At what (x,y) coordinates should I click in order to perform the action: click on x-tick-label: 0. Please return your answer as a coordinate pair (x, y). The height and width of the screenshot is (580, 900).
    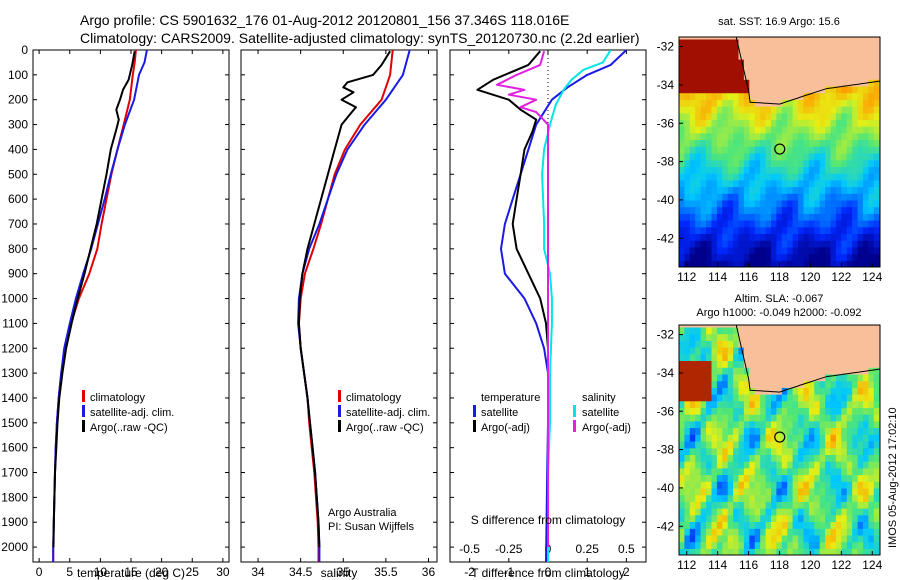
    Looking at the image, I should click on (39, 572).